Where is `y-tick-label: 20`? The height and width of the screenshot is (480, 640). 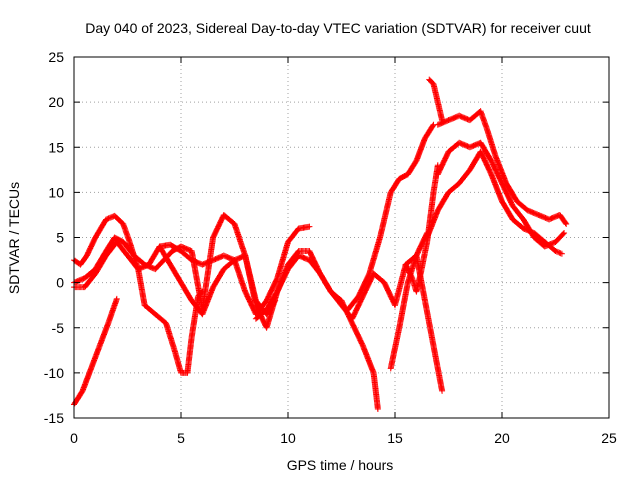
y-tick-label: 20 is located at coordinates (56, 102).